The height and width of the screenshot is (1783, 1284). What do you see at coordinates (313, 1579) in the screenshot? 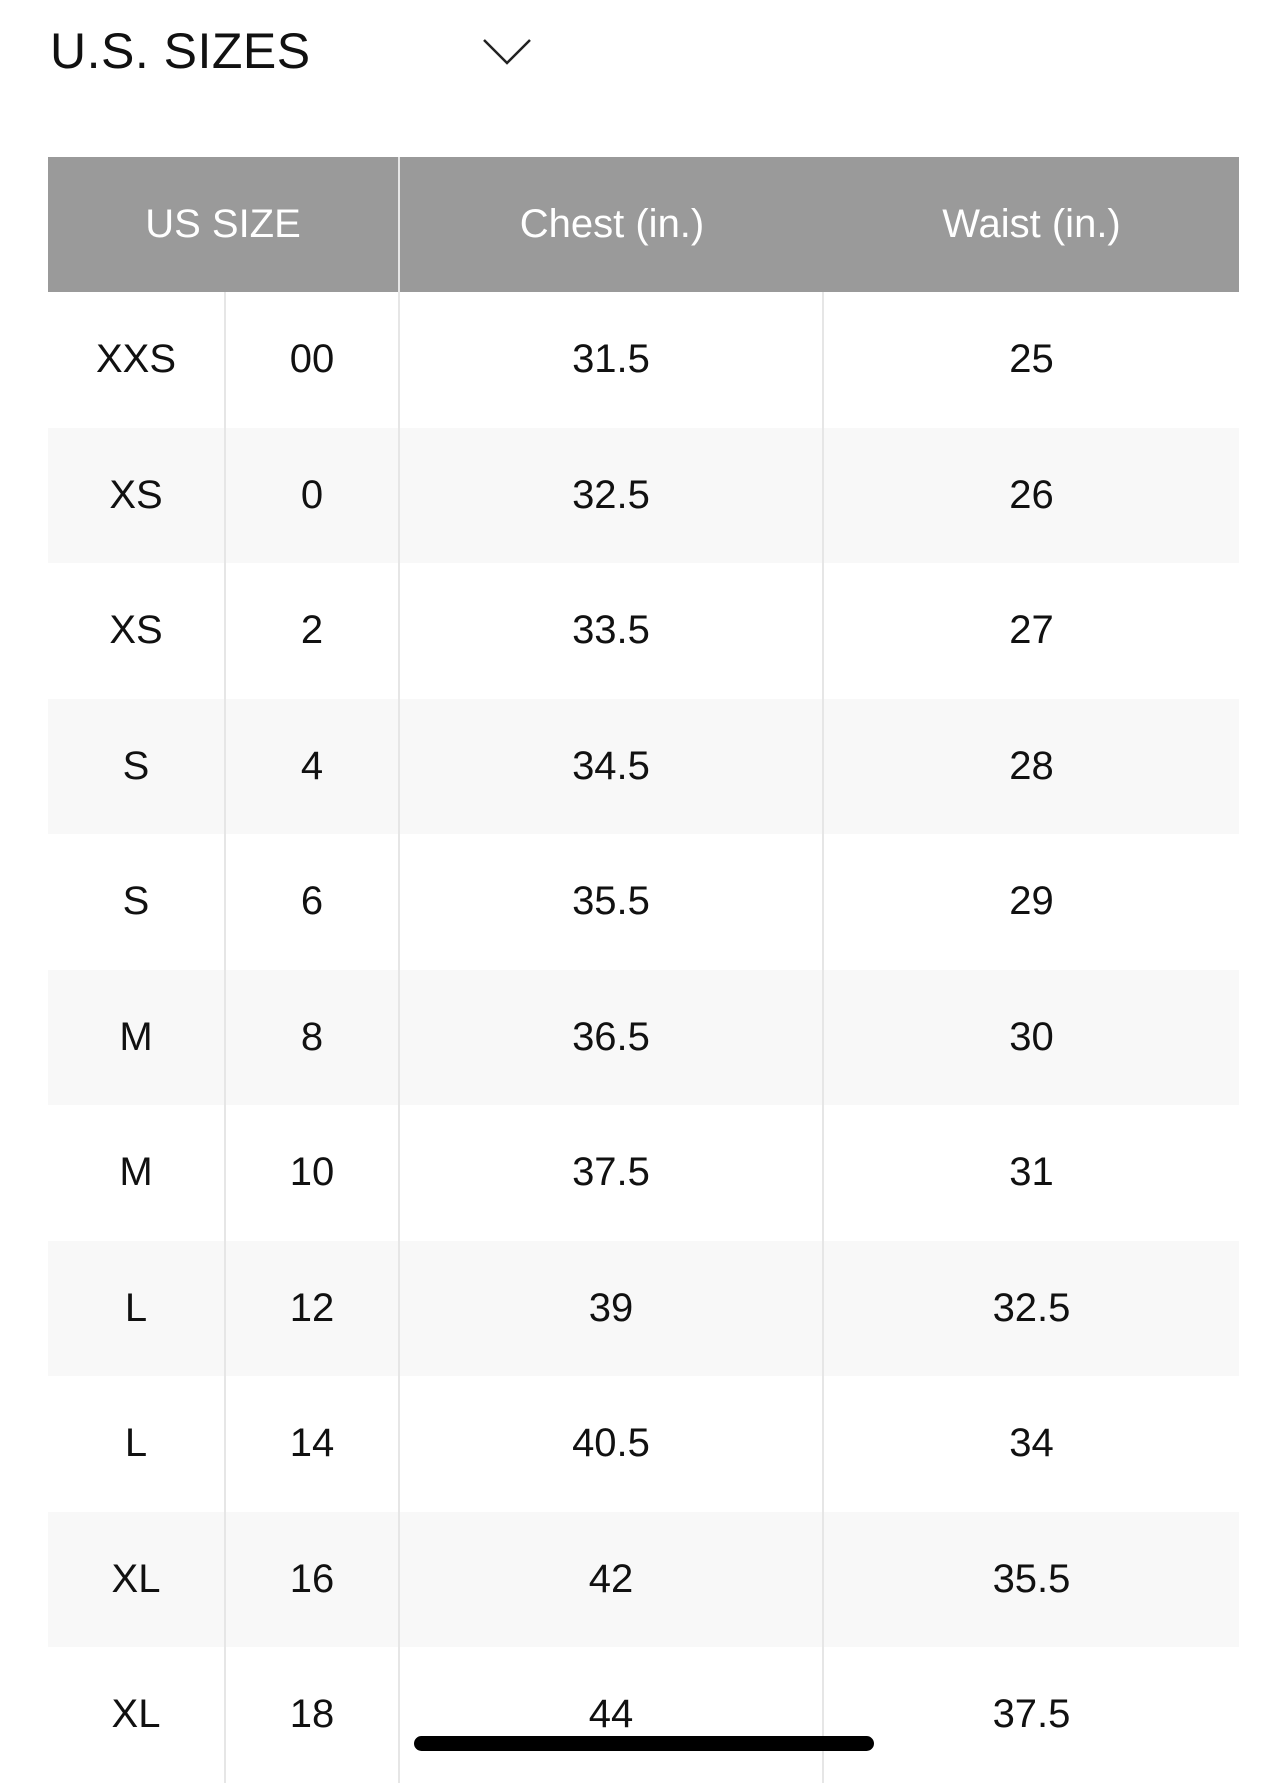
I see `numeric-size-cell: 16` at bounding box center [313, 1579].